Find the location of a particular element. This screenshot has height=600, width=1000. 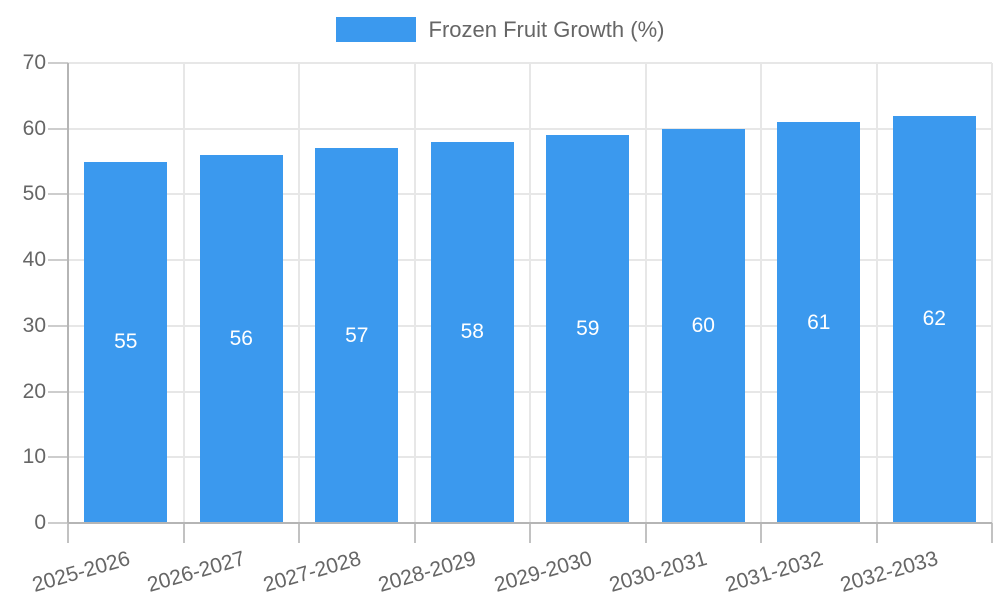

bar-value-label: 62 is located at coordinates (934, 319).